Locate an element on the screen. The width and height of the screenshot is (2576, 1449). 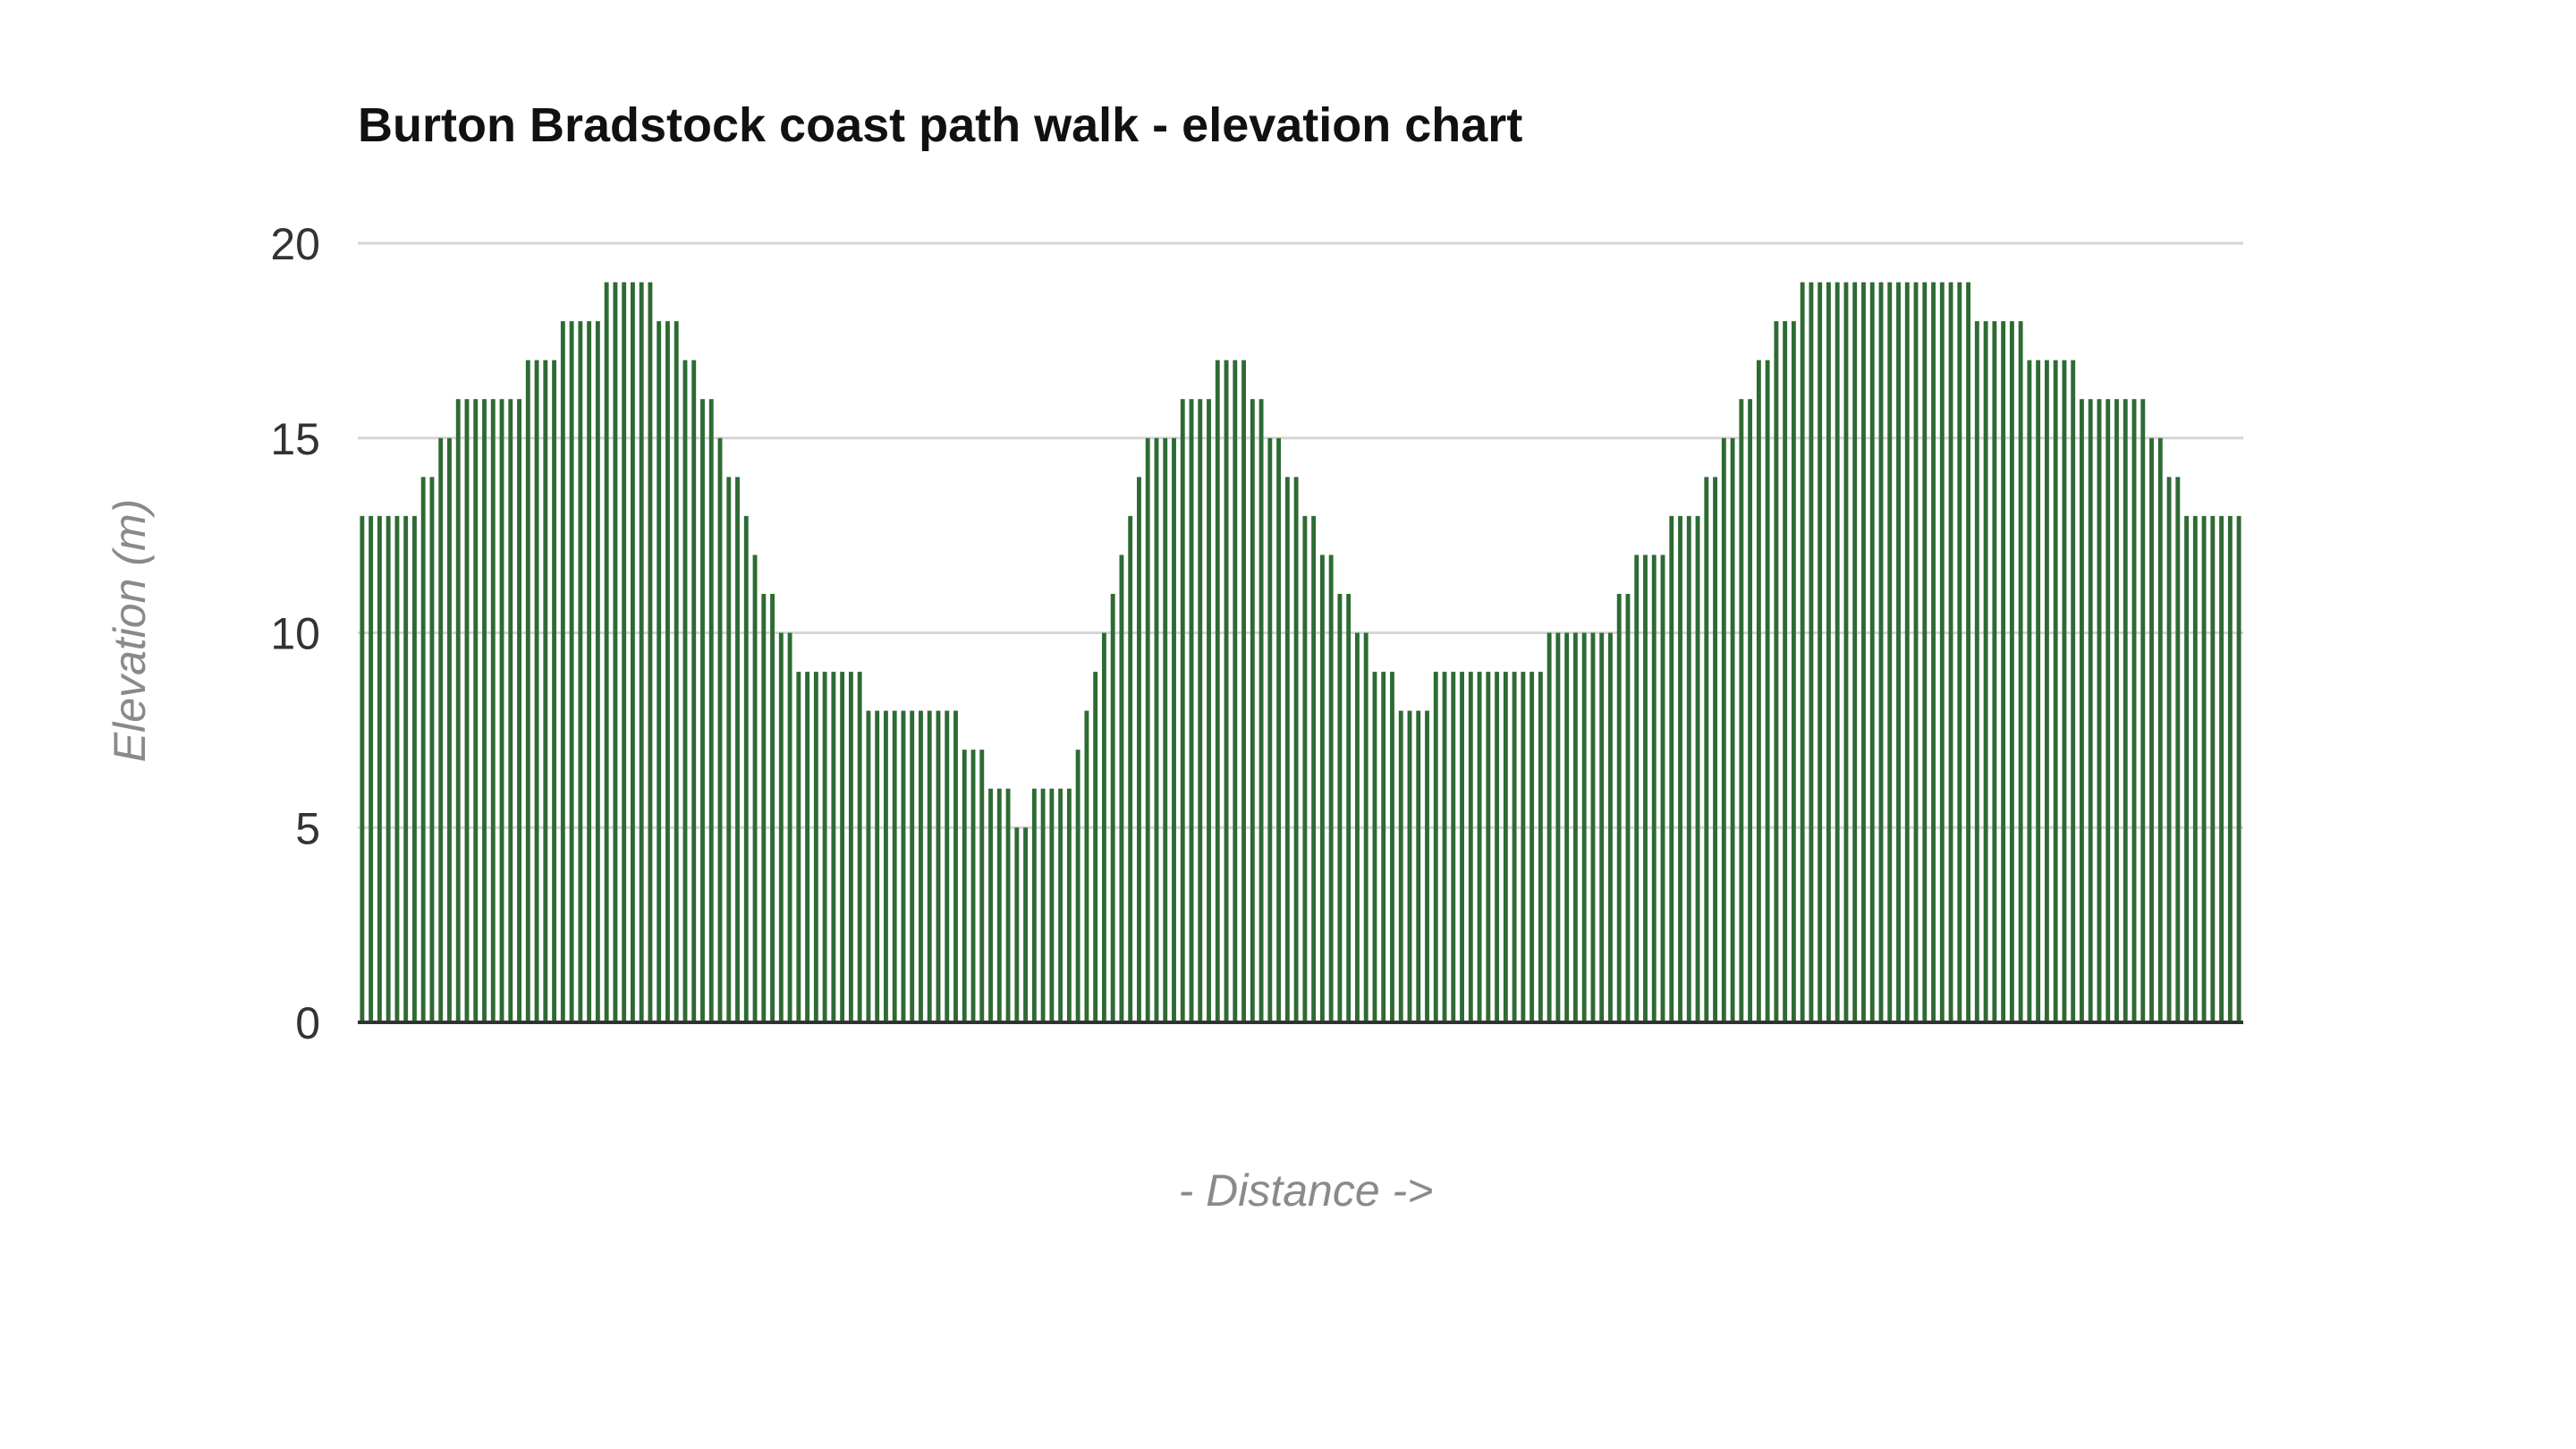
y-tick-label: 20 is located at coordinates (295, 244).